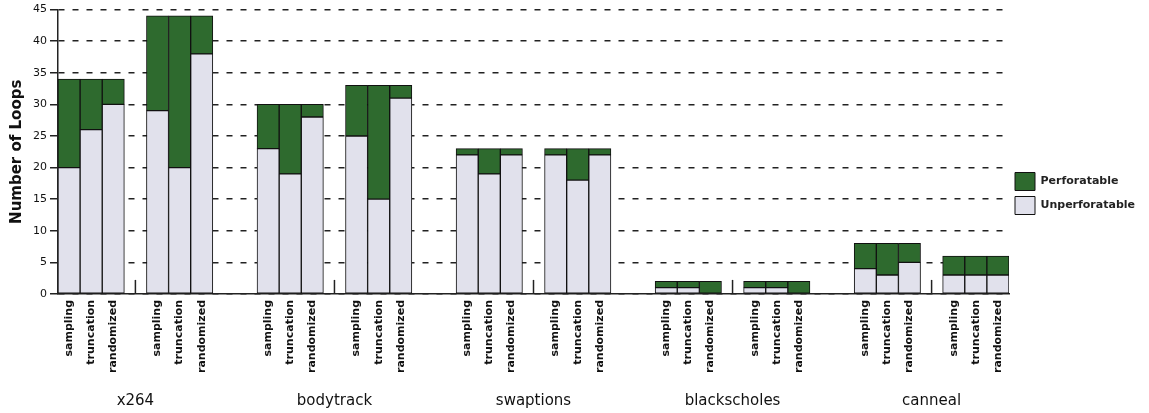 The width and height of the screenshot is (1149, 413). What do you see at coordinates (40, 72) in the screenshot?
I see `y-tick-label: 35` at bounding box center [40, 72].